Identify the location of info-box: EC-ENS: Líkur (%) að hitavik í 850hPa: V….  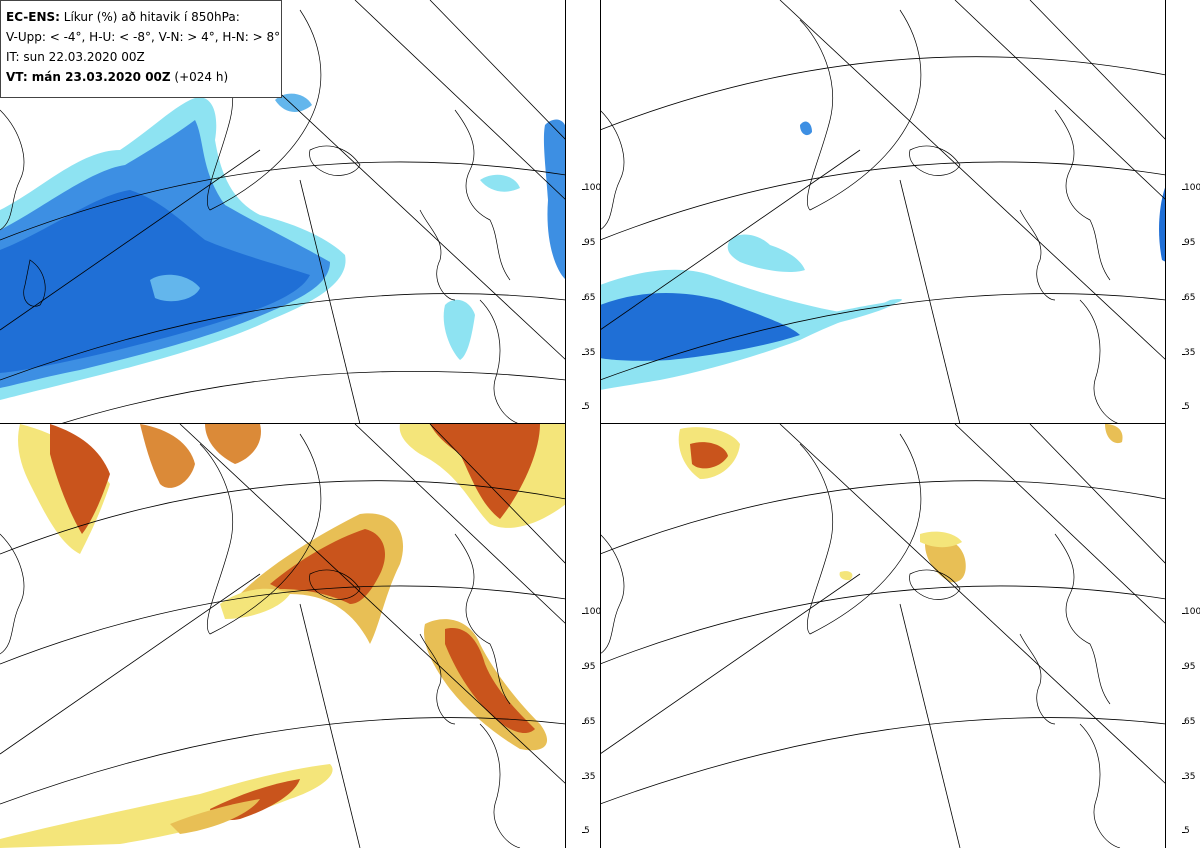
(141, 49).